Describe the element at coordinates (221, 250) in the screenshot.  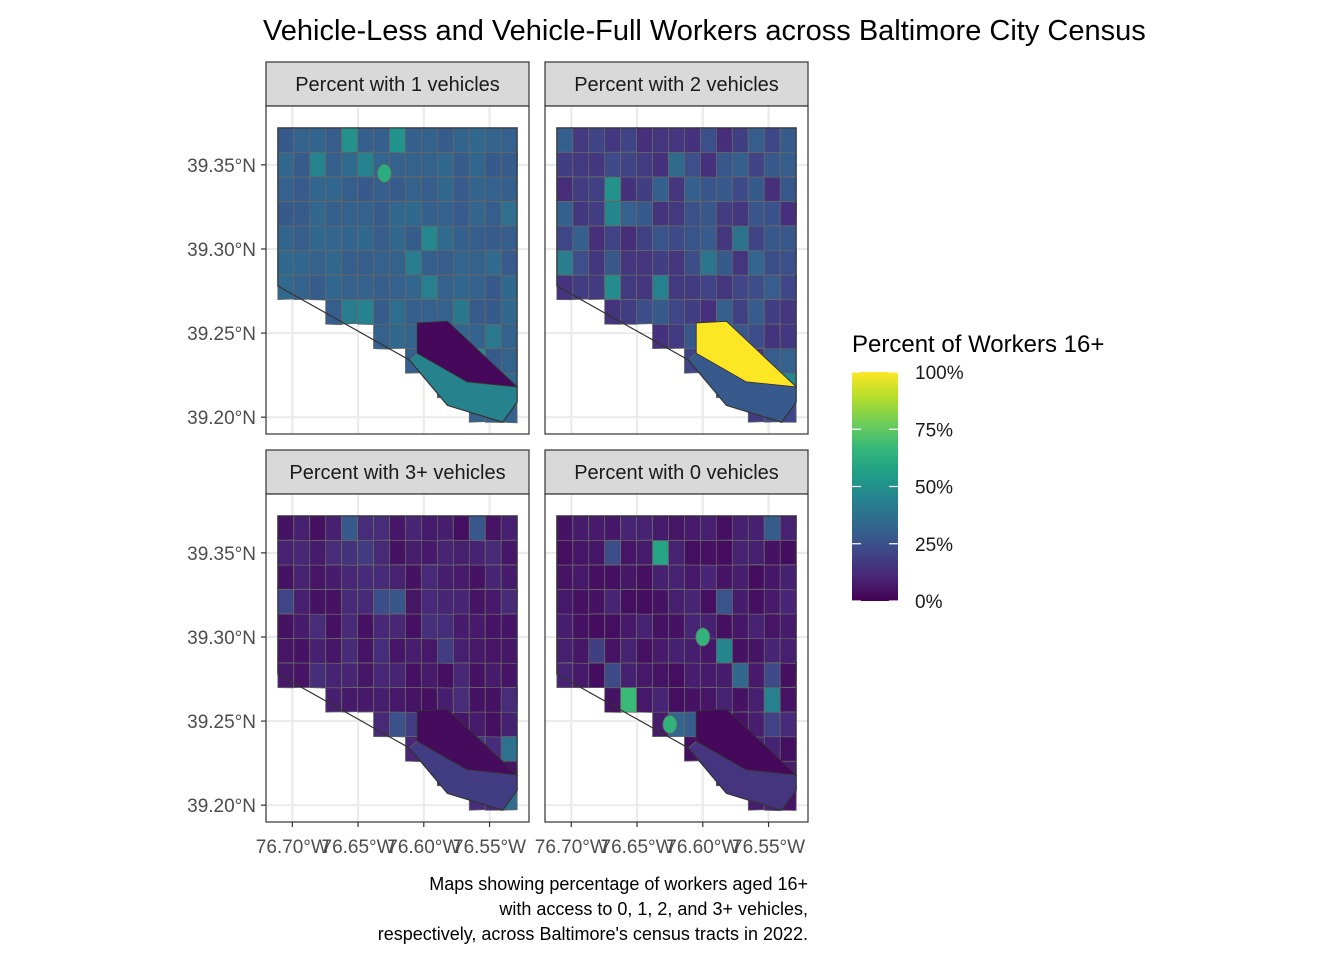
I see `y-tick-label: 39.30°N` at that location.